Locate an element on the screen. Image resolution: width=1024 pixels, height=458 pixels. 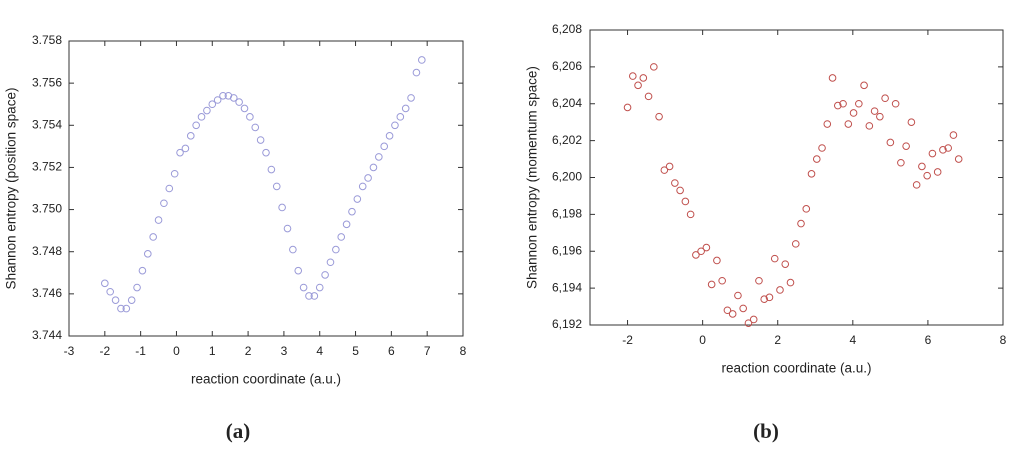
x-tick-label: 7 is located at coordinates (427, 351).